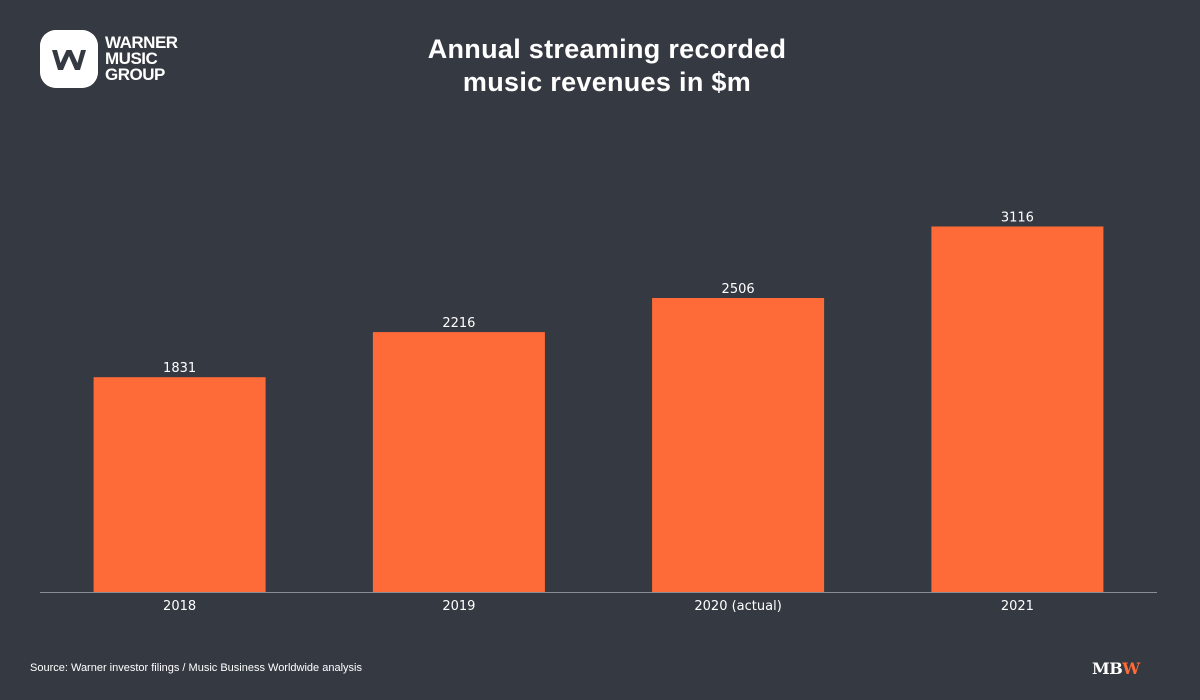  Describe the element at coordinates (1017, 218) in the screenshot. I see `bar-value-label-4: 3116` at that location.